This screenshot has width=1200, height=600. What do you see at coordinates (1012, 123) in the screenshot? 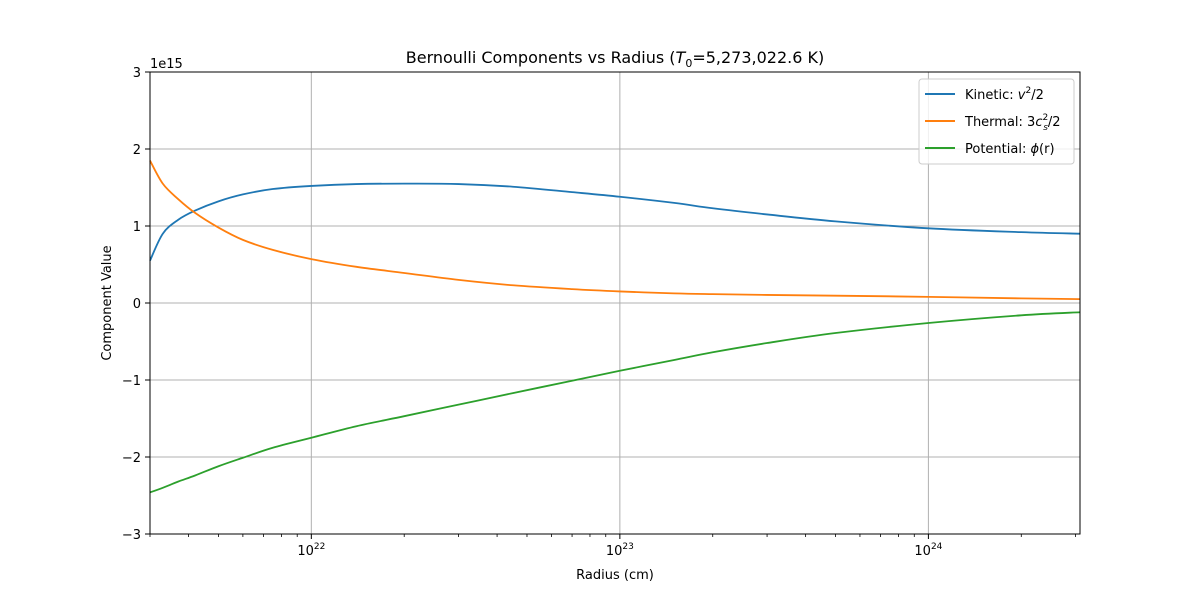
I see `legend-label-thermal: Thermal: 3c2 s/2` at bounding box center [1012, 123].